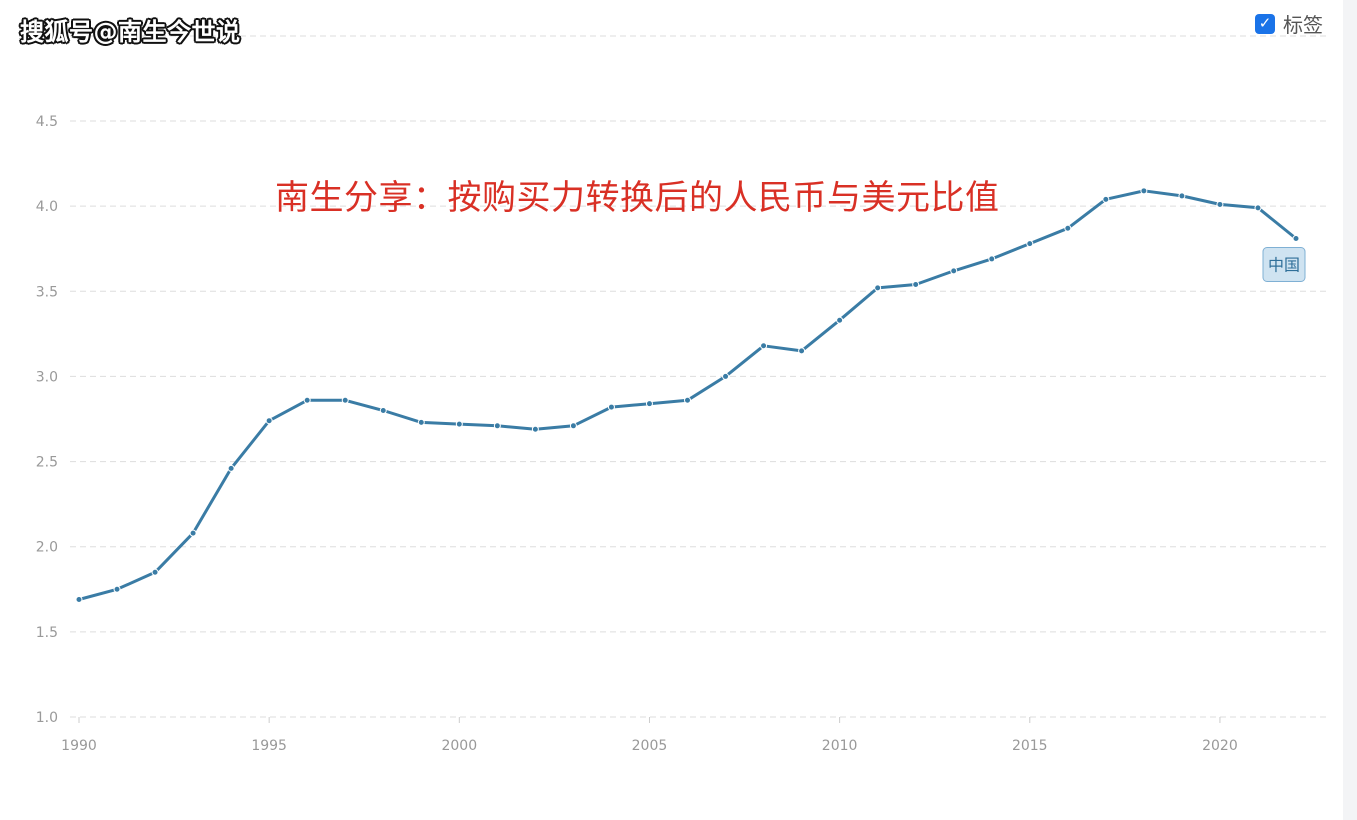 This screenshot has width=1357, height=820. I want to click on page-edge, so click(1350, 410).